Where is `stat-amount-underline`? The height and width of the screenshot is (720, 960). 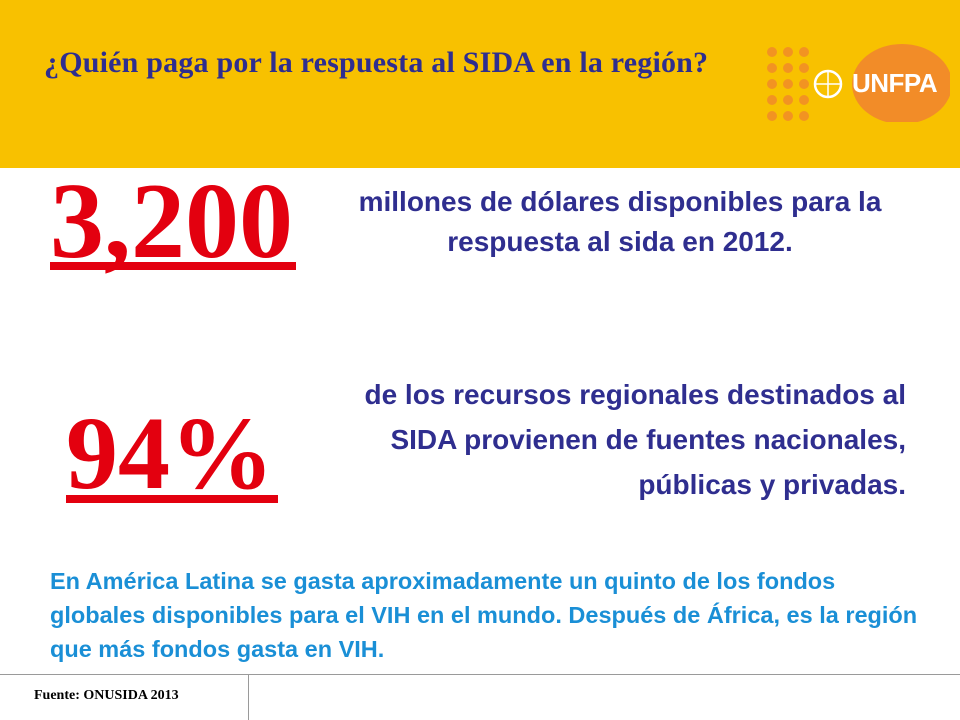
stat-amount-underline is located at coordinates (173, 266).